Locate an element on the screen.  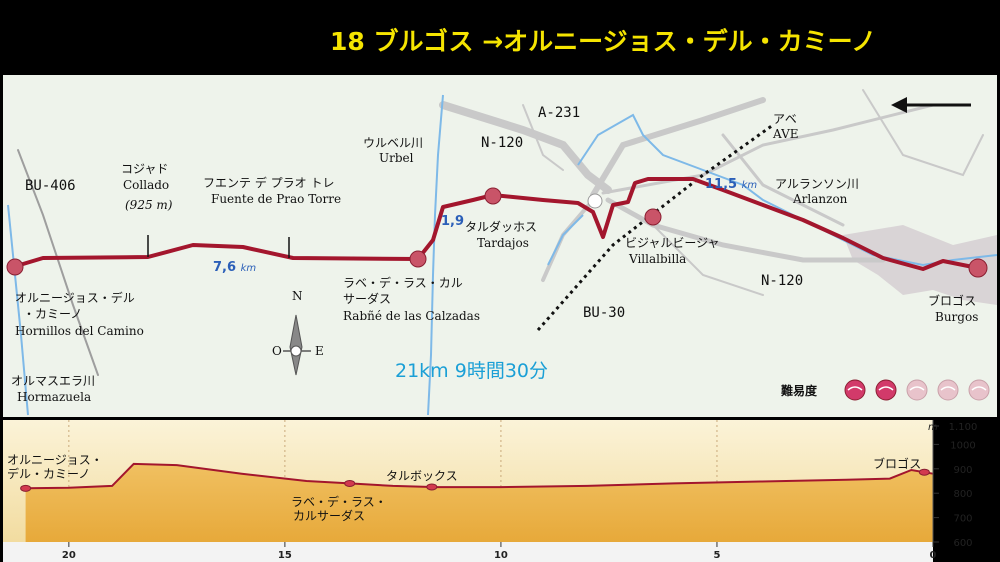
elevation-line is located at coordinates (479, 476).